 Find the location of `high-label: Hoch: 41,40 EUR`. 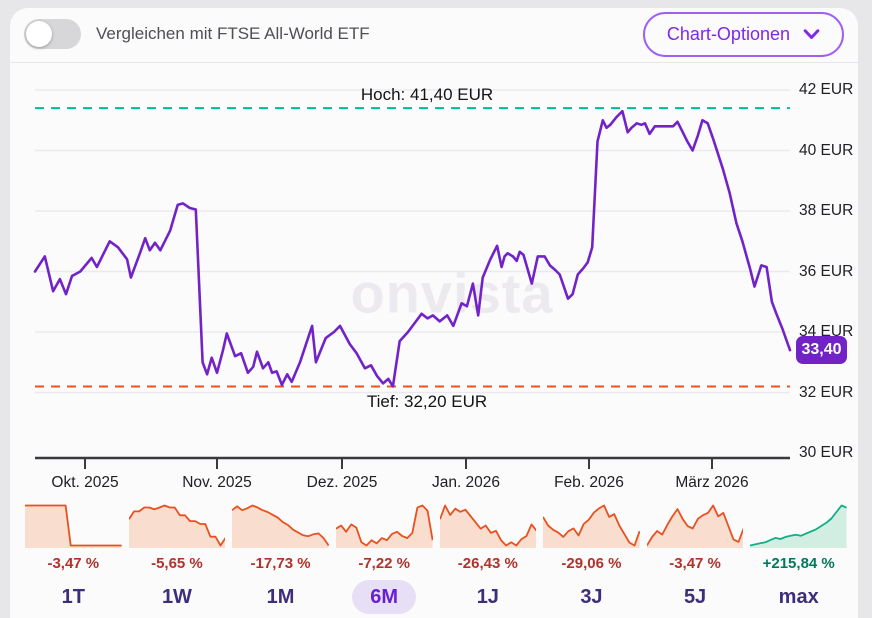

high-label: Hoch: 41,40 EUR is located at coordinates (427, 95).